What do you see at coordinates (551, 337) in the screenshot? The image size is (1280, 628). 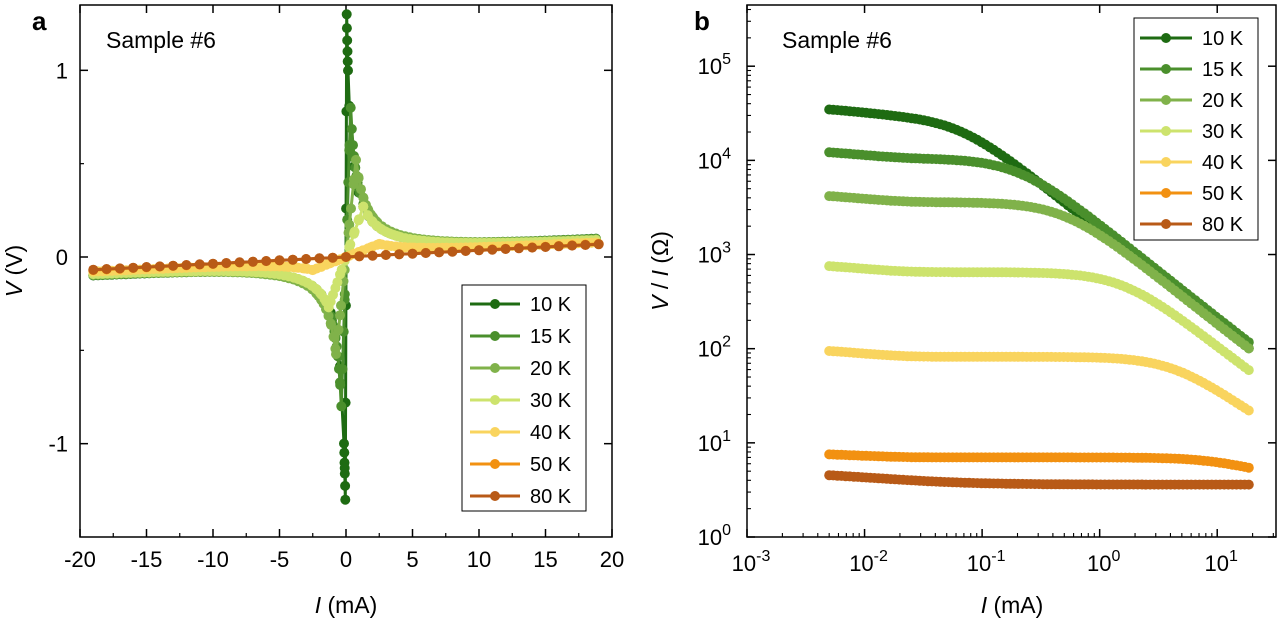 I see `panel-a-legend-label: 15 K` at bounding box center [551, 337].